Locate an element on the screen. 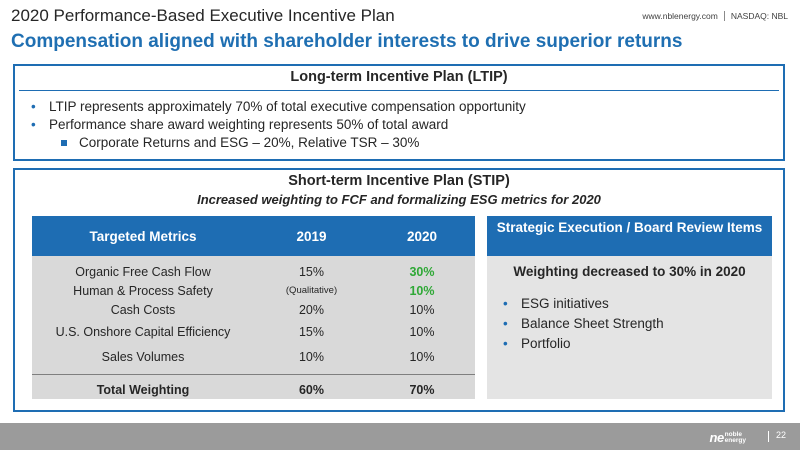 The height and width of the screenshot is (450, 800). table-row: U.S. Onshore Capital Efficiency 15% 10% is located at coordinates (245, 331).